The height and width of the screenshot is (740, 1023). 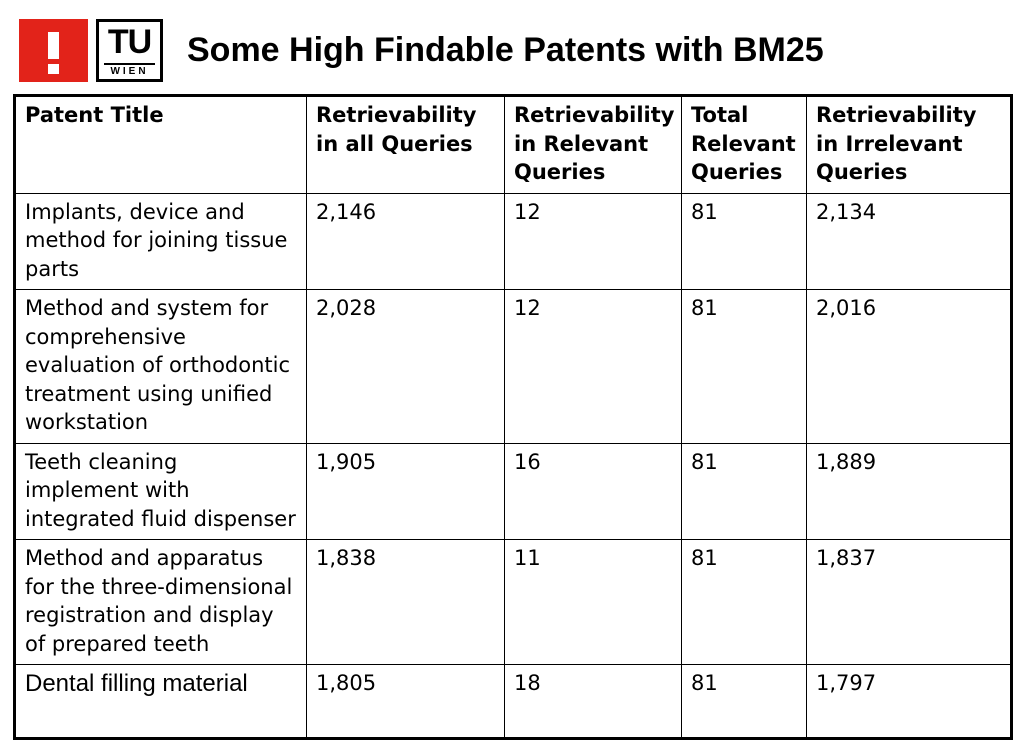 I want to click on cell-retrievability-all: 2,146, so click(x=405, y=241).